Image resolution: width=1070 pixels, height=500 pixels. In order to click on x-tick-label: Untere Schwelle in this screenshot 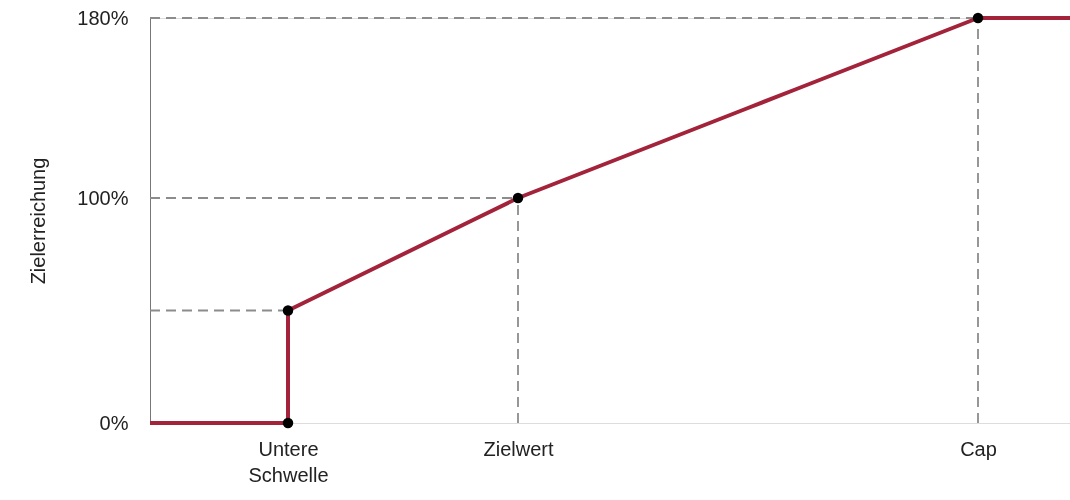, I will do `click(288, 461)`.